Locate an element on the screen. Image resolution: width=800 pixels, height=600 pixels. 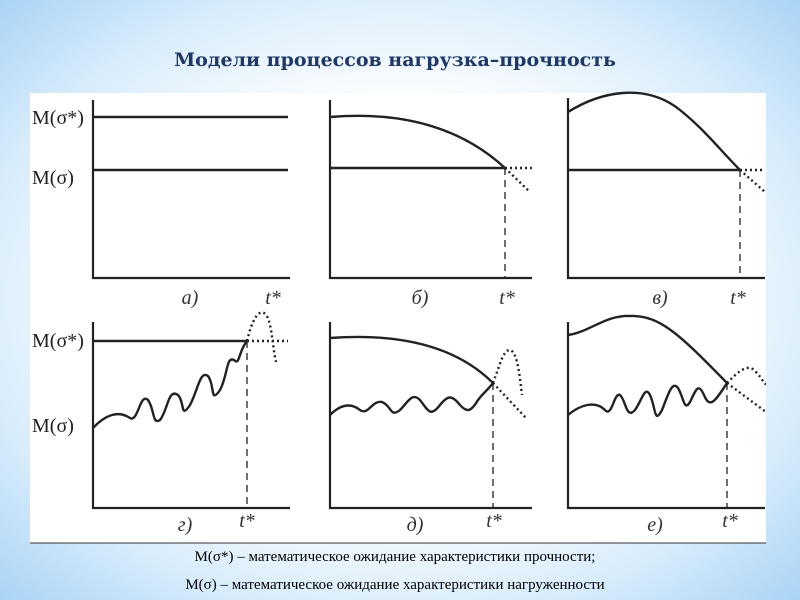
panel-c: в) t* is located at coordinates (666, 200).